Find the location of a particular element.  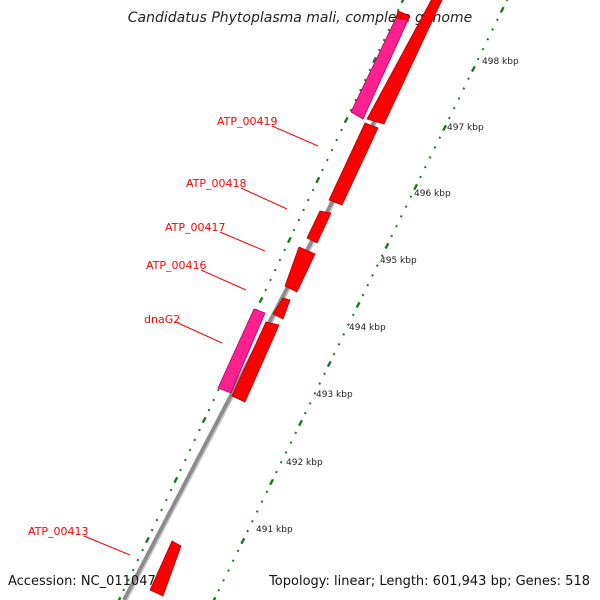

gene-label: ATP_00416 is located at coordinates (176, 265).